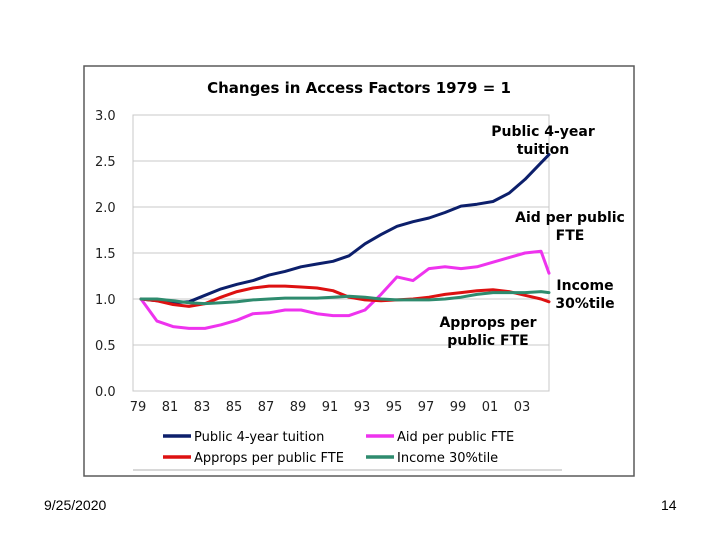  Describe the element at coordinates (490, 407) in the screenshot. I see `x-tick-label: 01` at that location.